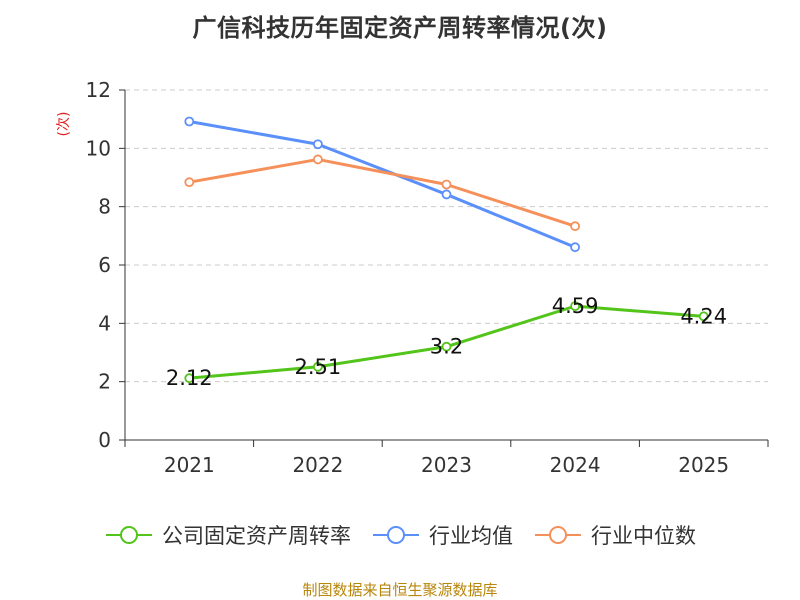 The image size is (800, 600). What do you see at coordinates (98, 148) in the screenshot?
I see `y-tick-label-10: 10` at bounding box center [98, 148].